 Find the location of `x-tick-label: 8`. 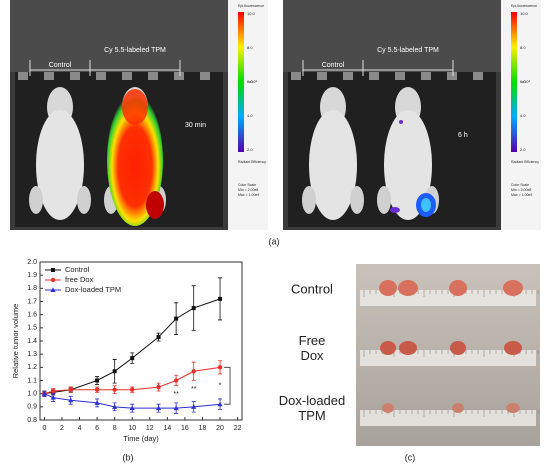

x-tick-label: 8 is located at coordinates (115, 428).